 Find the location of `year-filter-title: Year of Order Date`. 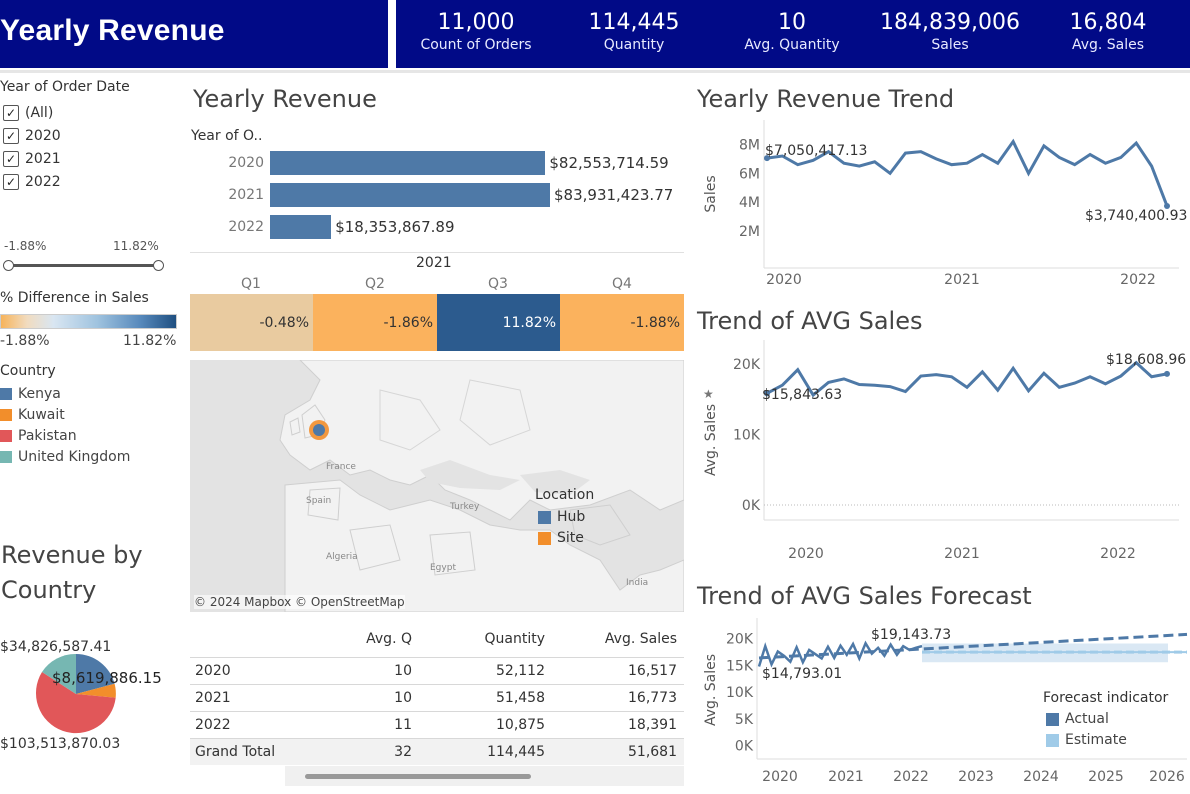

year-filter-title: Year of Order Date is located at coordinates (65, 87).